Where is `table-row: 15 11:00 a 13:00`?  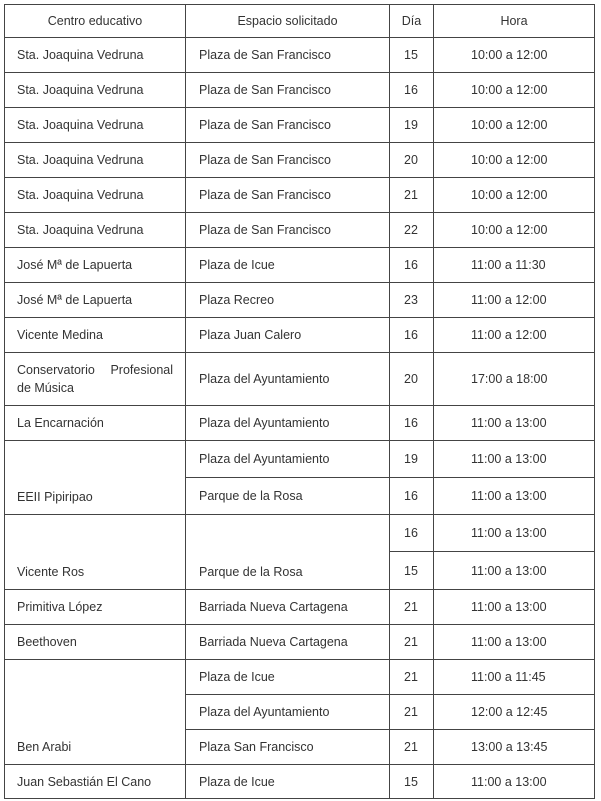 table-row: 15 11:00 a 13:00 is located at coordinates (300, 570).